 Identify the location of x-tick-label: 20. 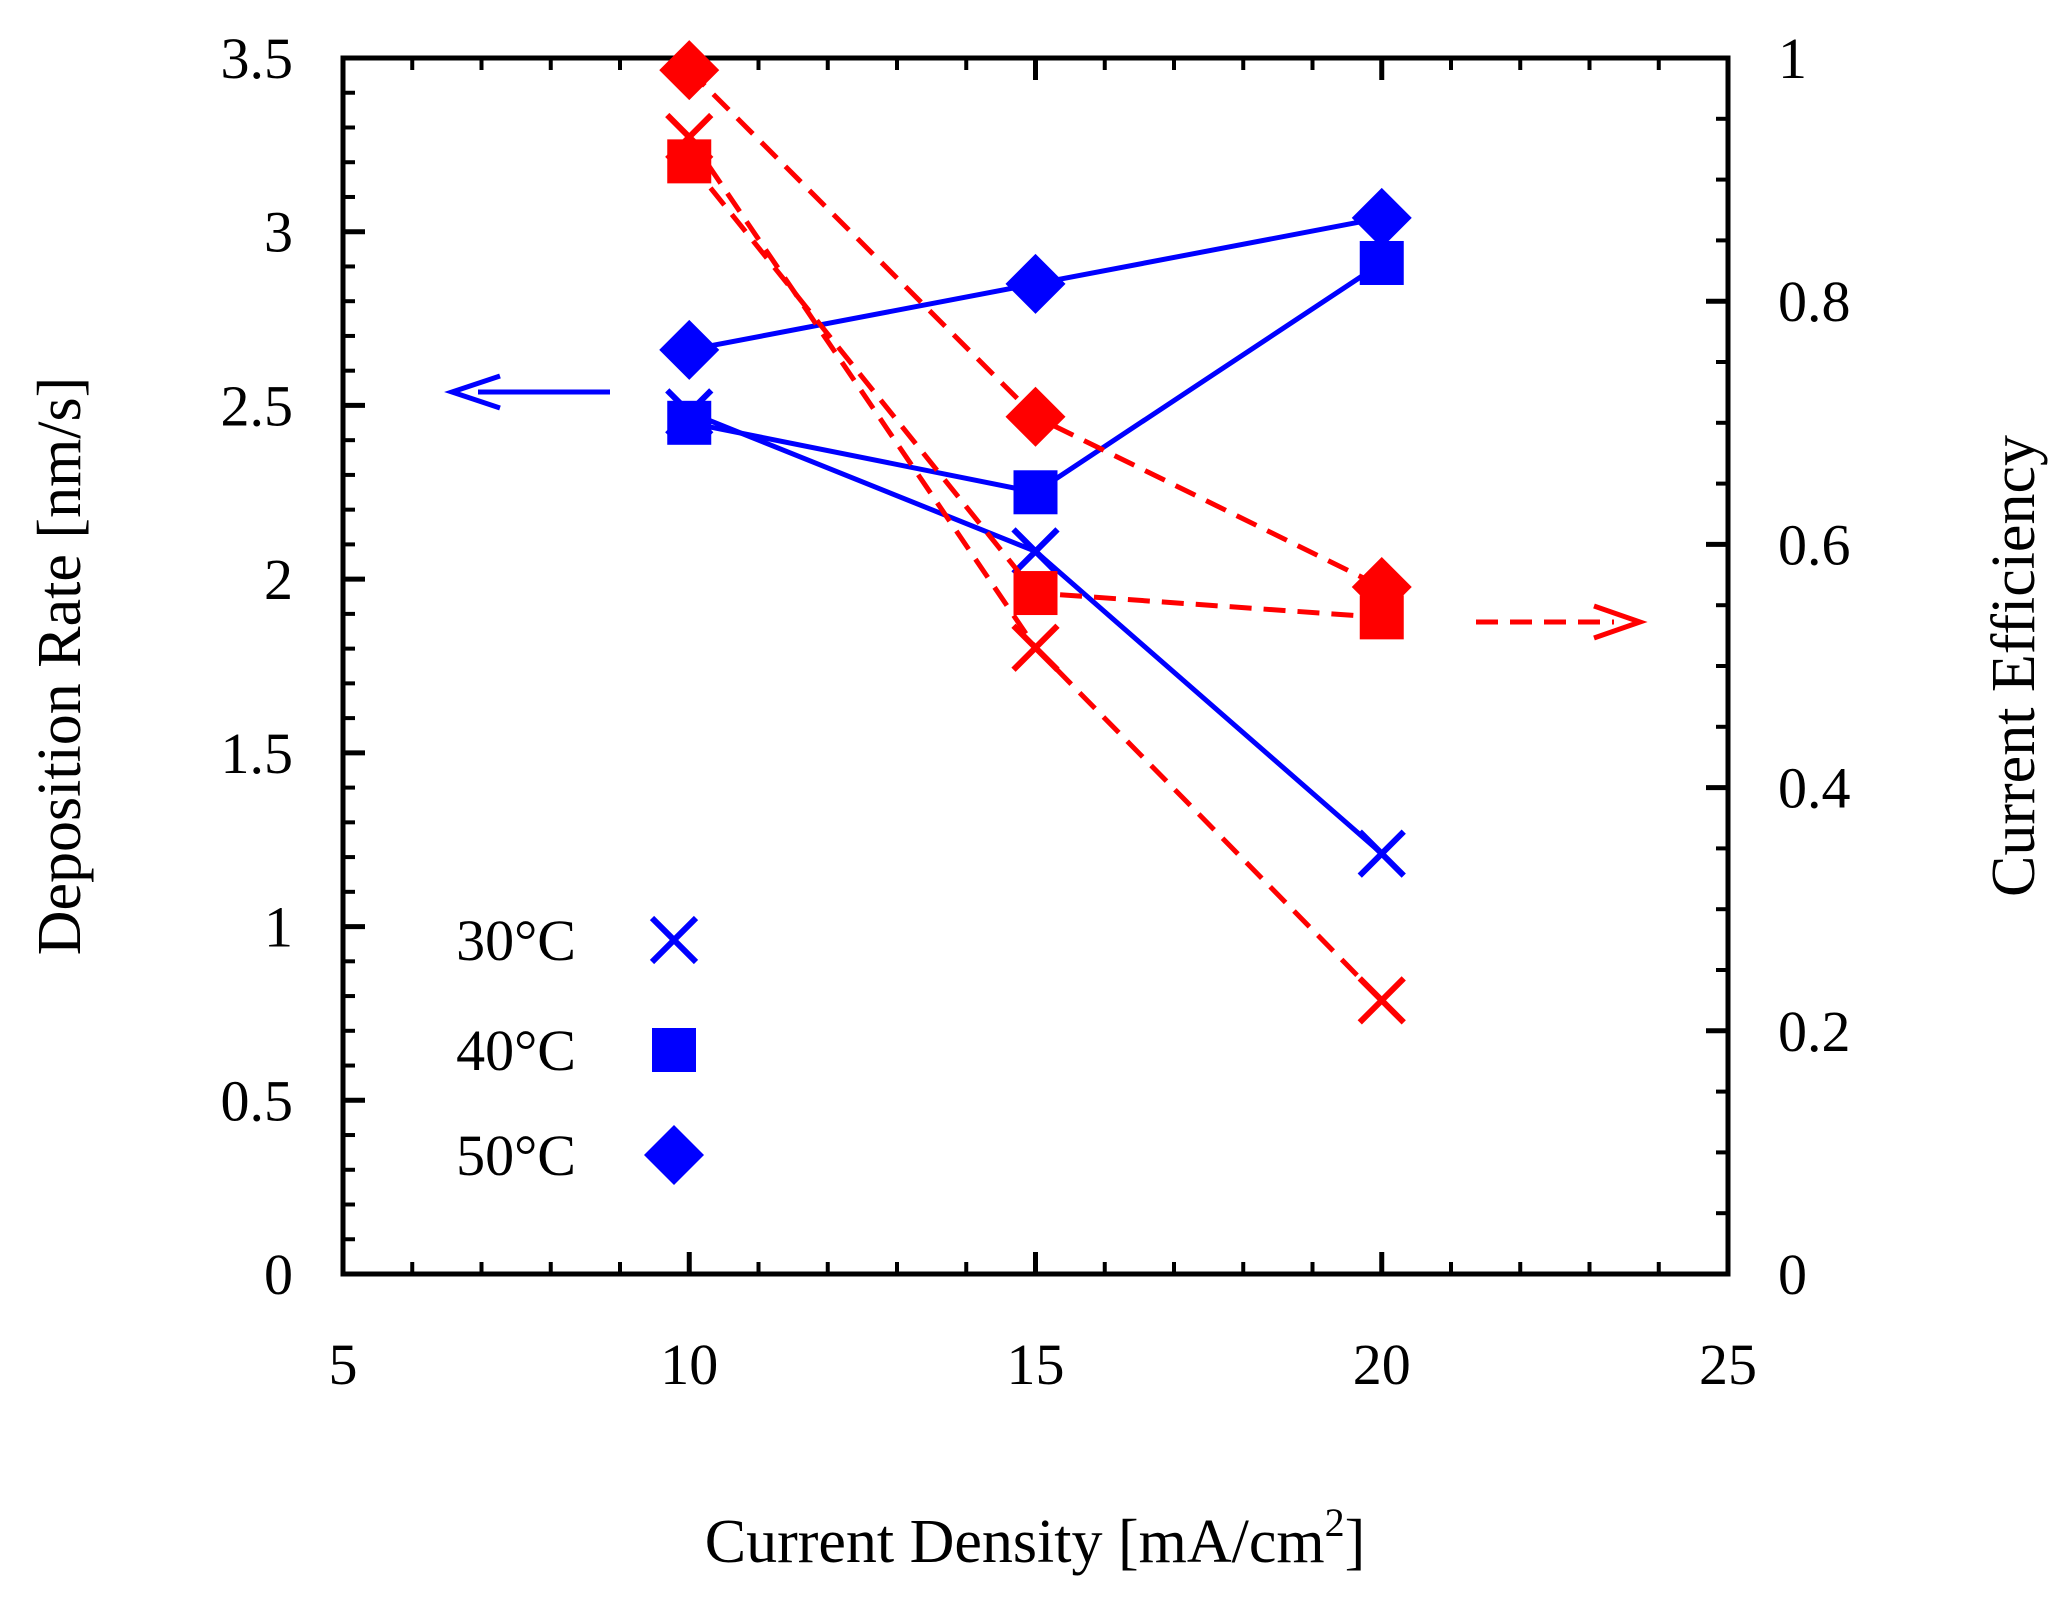
(1382, 1364).